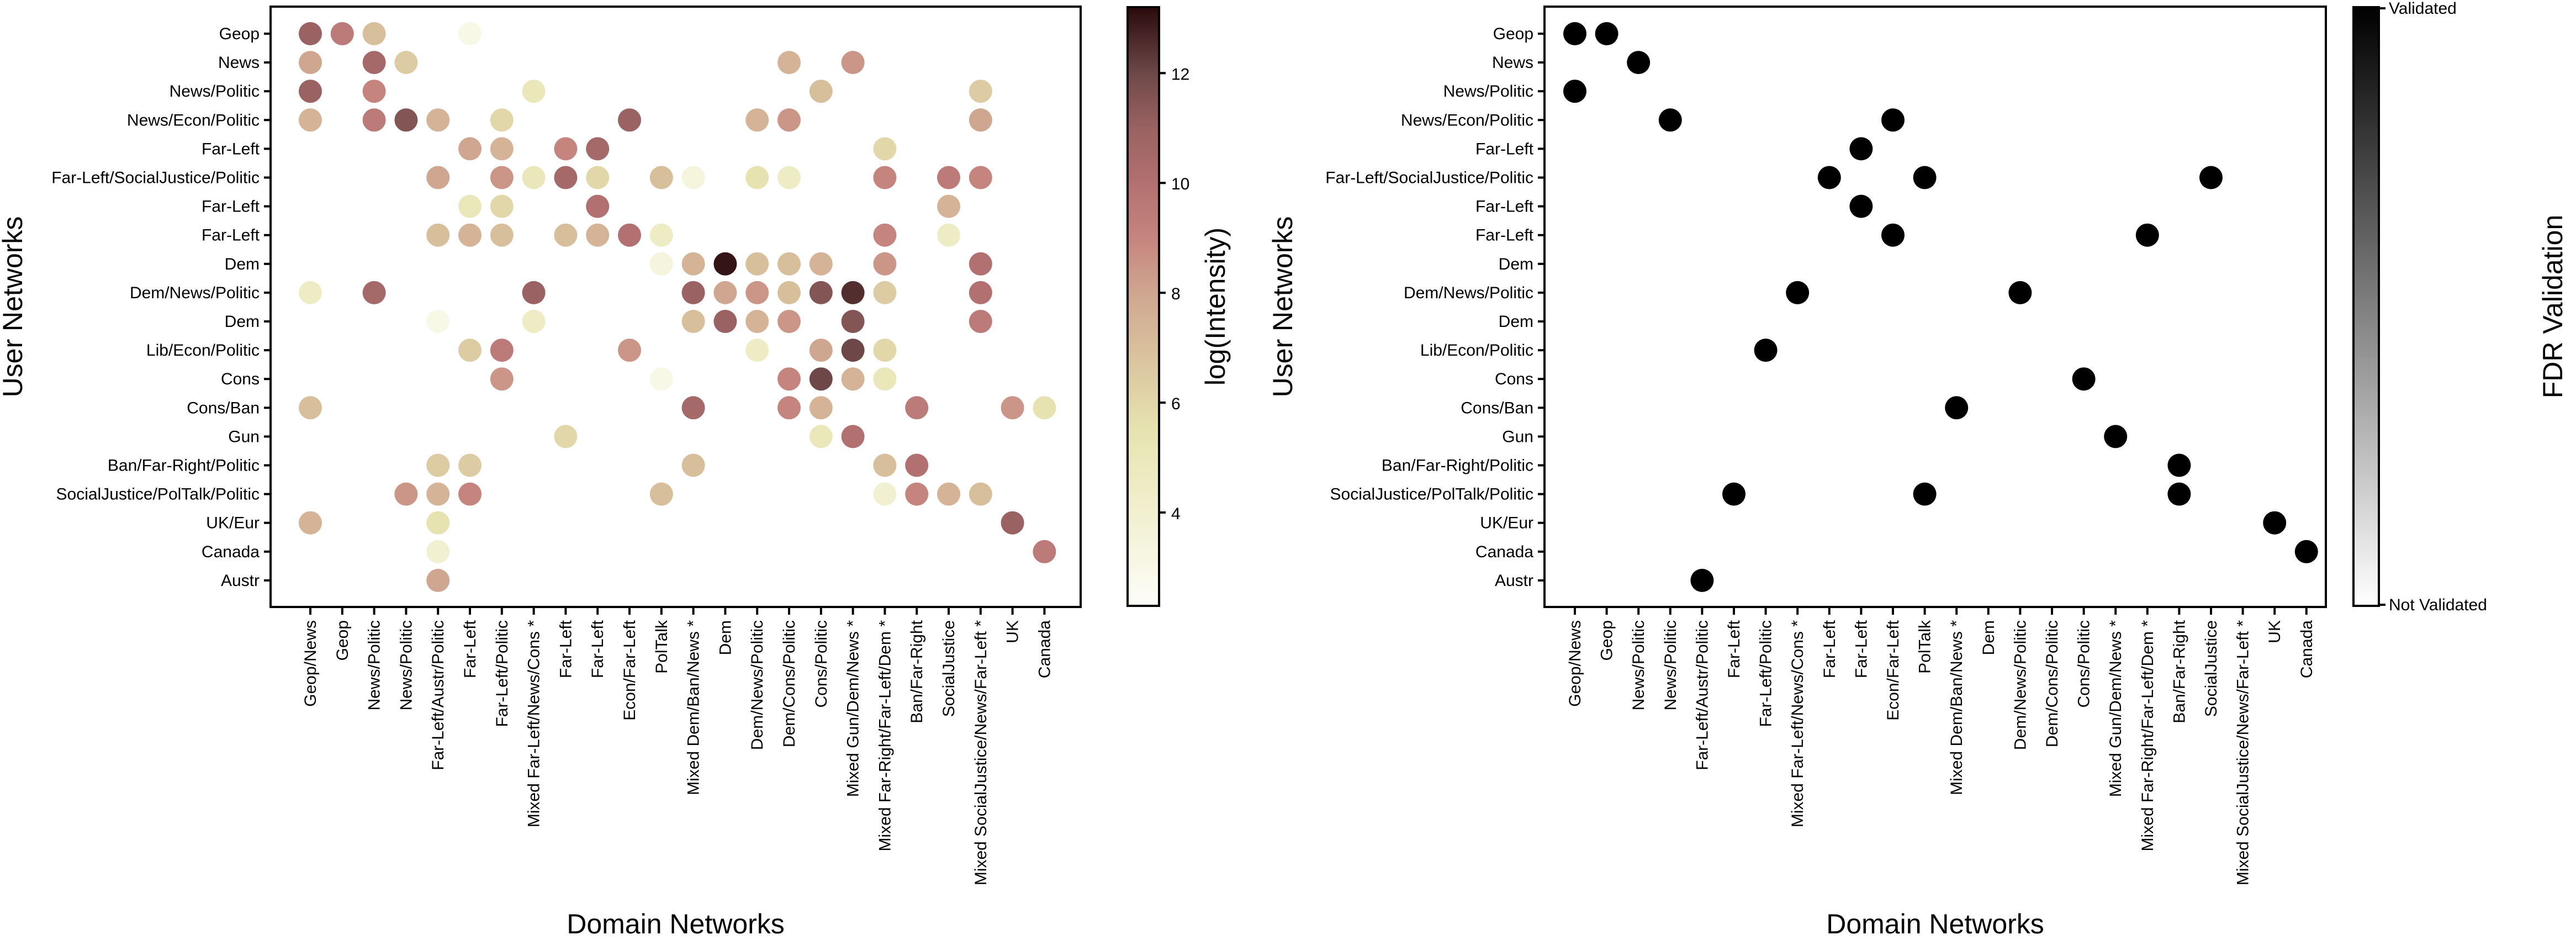 The image size is (2576, 940). Describe the element at coordinates (1013, 631) in the screenshot. I see `x-tick-label: UK` at that location.